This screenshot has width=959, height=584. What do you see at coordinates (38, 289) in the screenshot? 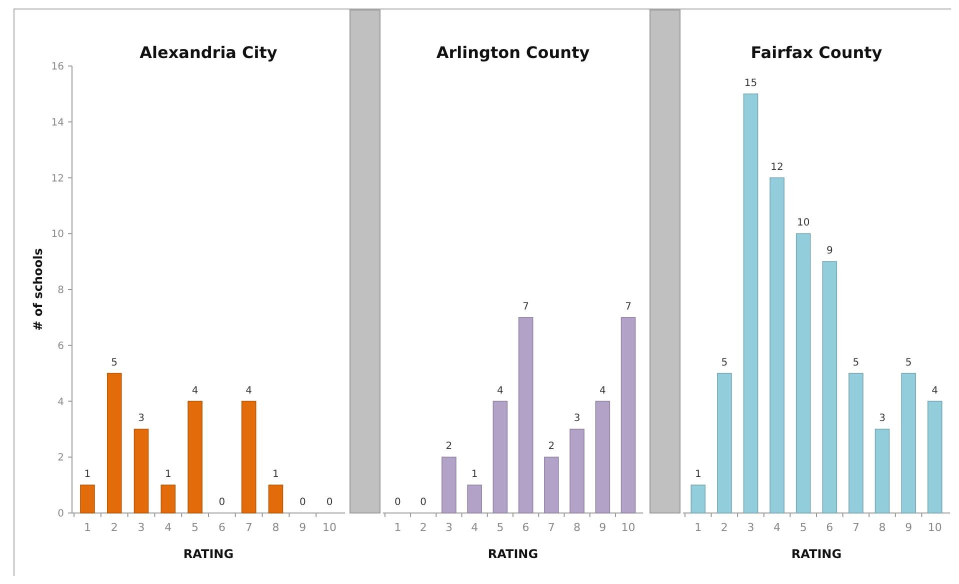
I see `y-axis-title: # of schools` at bounding box center [38, 289].